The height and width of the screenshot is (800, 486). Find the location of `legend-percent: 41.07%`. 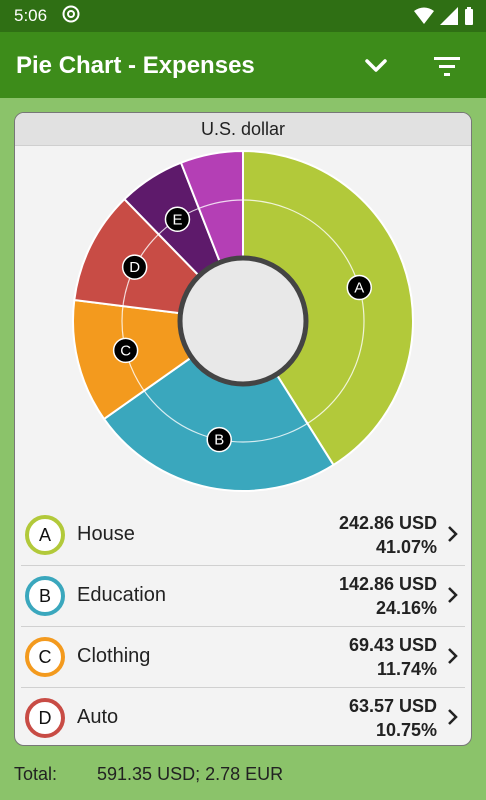

legend-percent: 41.07% is located at coordinates (406, 547).